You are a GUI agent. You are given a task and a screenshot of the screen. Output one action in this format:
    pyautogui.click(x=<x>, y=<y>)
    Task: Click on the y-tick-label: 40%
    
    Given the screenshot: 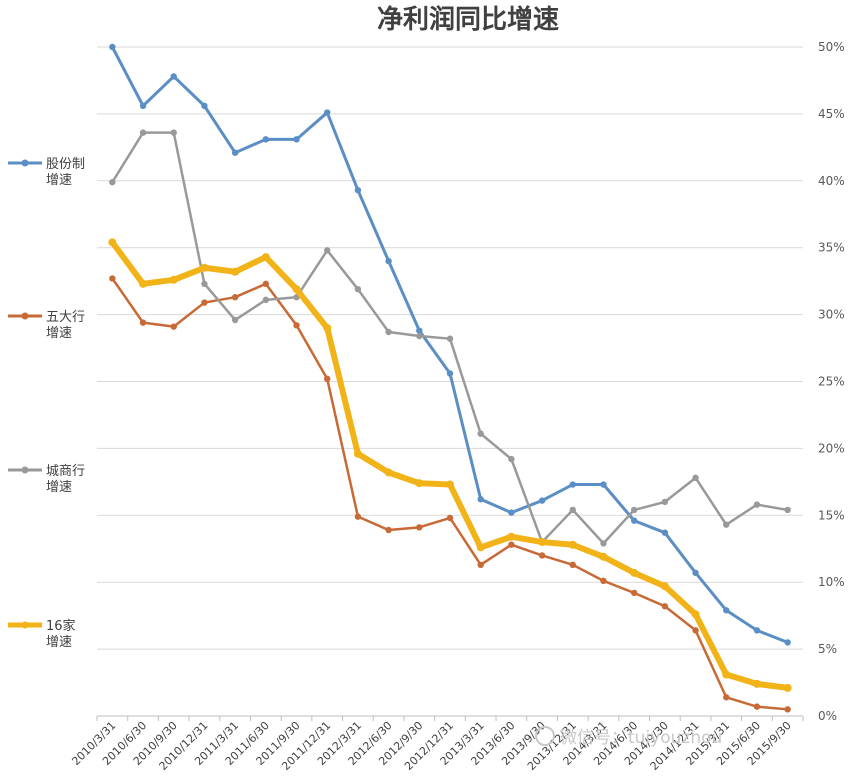 What is the action you would take?
    pyautogui.click(x=831, y=181)
    